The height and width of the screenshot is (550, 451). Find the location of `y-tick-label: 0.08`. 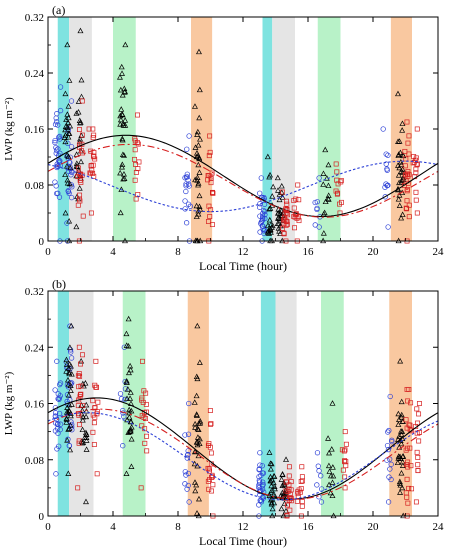

y-tick-label: 0.08 is located at coordinates (35, 186).